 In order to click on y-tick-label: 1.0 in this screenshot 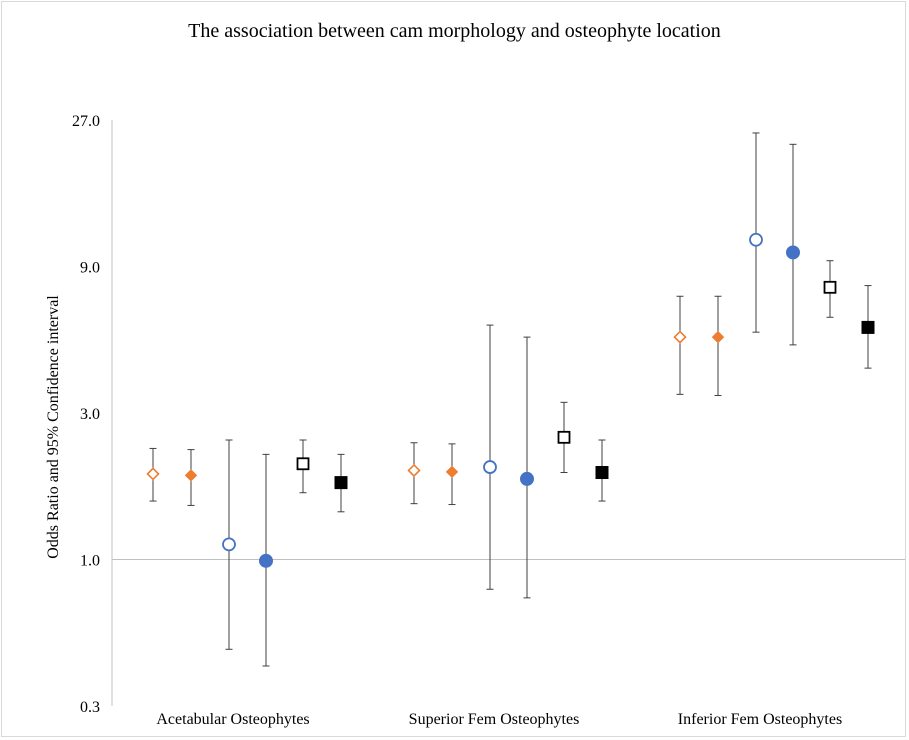, I will do `click(90, 561)`.